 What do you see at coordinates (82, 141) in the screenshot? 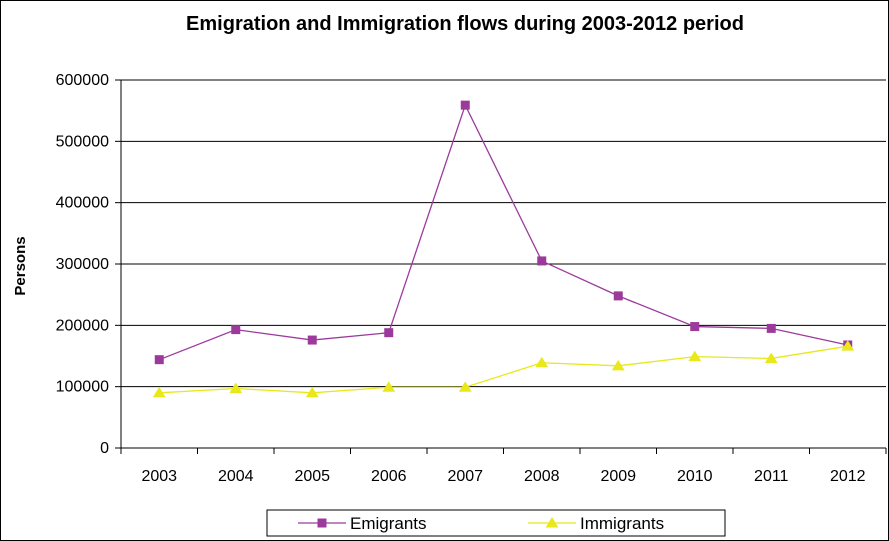
I see `y-tick-label: 500000` at bounding box center [82, 141].